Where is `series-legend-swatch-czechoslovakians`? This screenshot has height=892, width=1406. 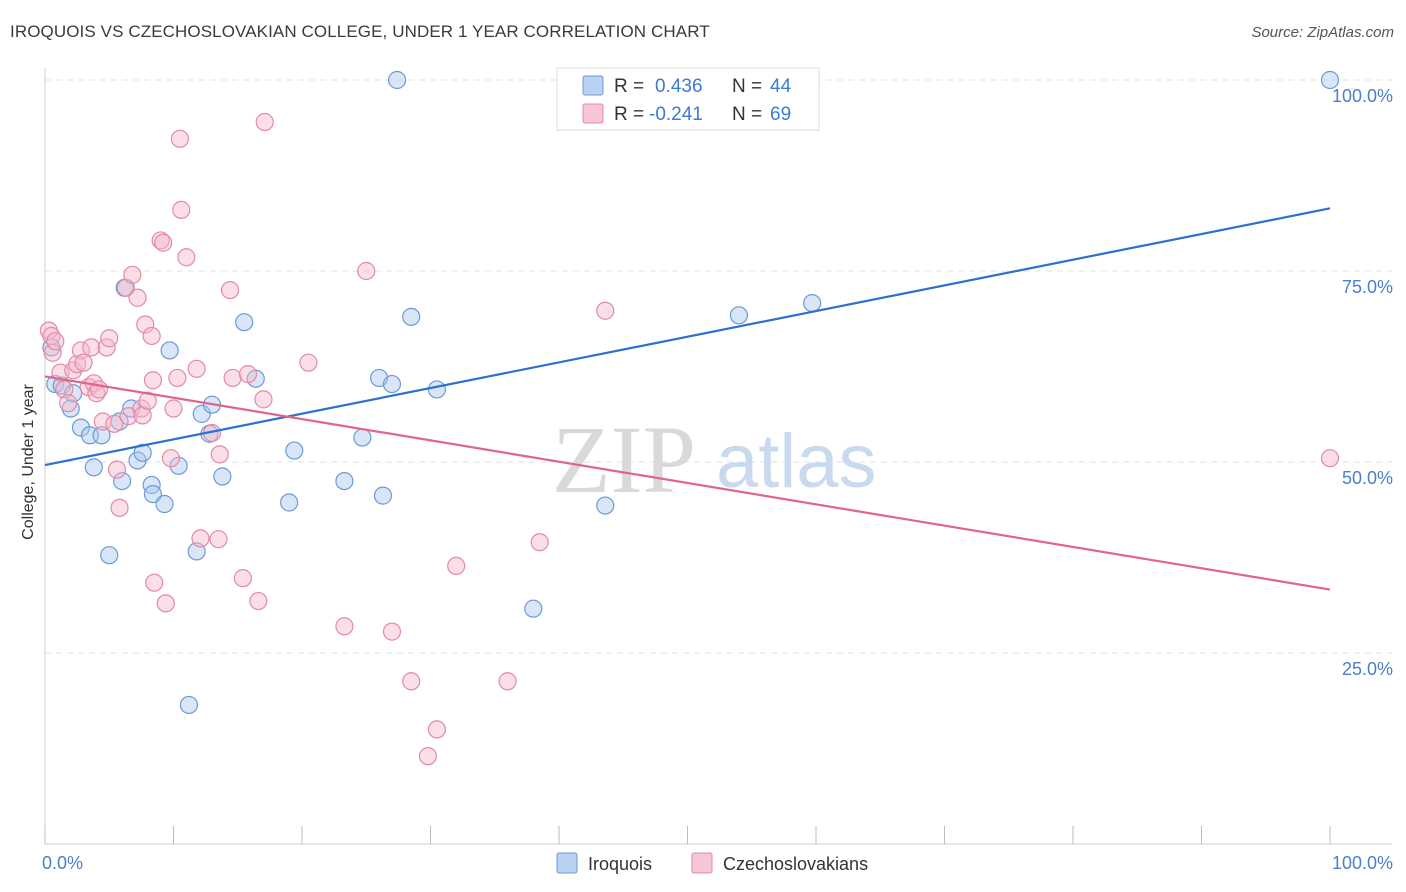
series-legend-swatch-czechoslovakians is located at coordinates (702, 863).